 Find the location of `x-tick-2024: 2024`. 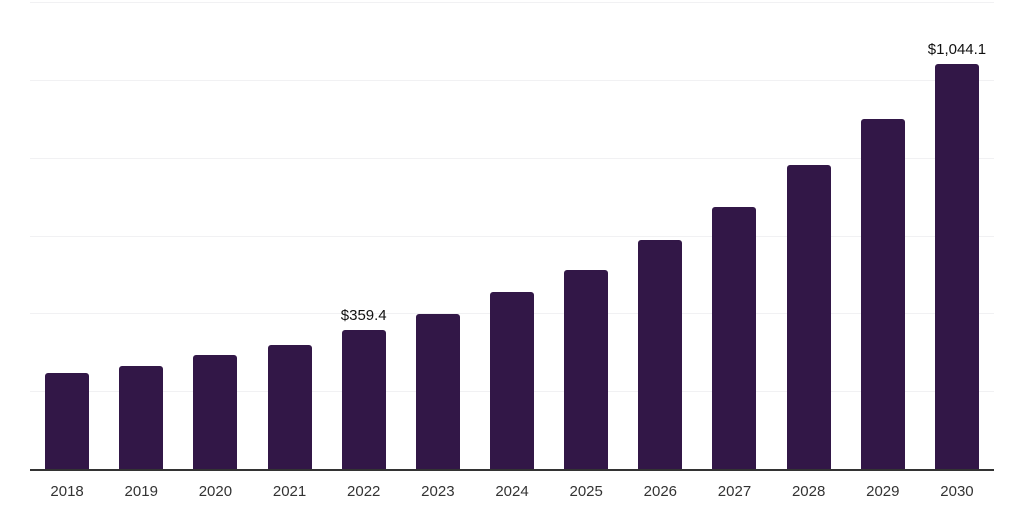

x-tick-2024: 2024 is located at coordinates (512, 491).